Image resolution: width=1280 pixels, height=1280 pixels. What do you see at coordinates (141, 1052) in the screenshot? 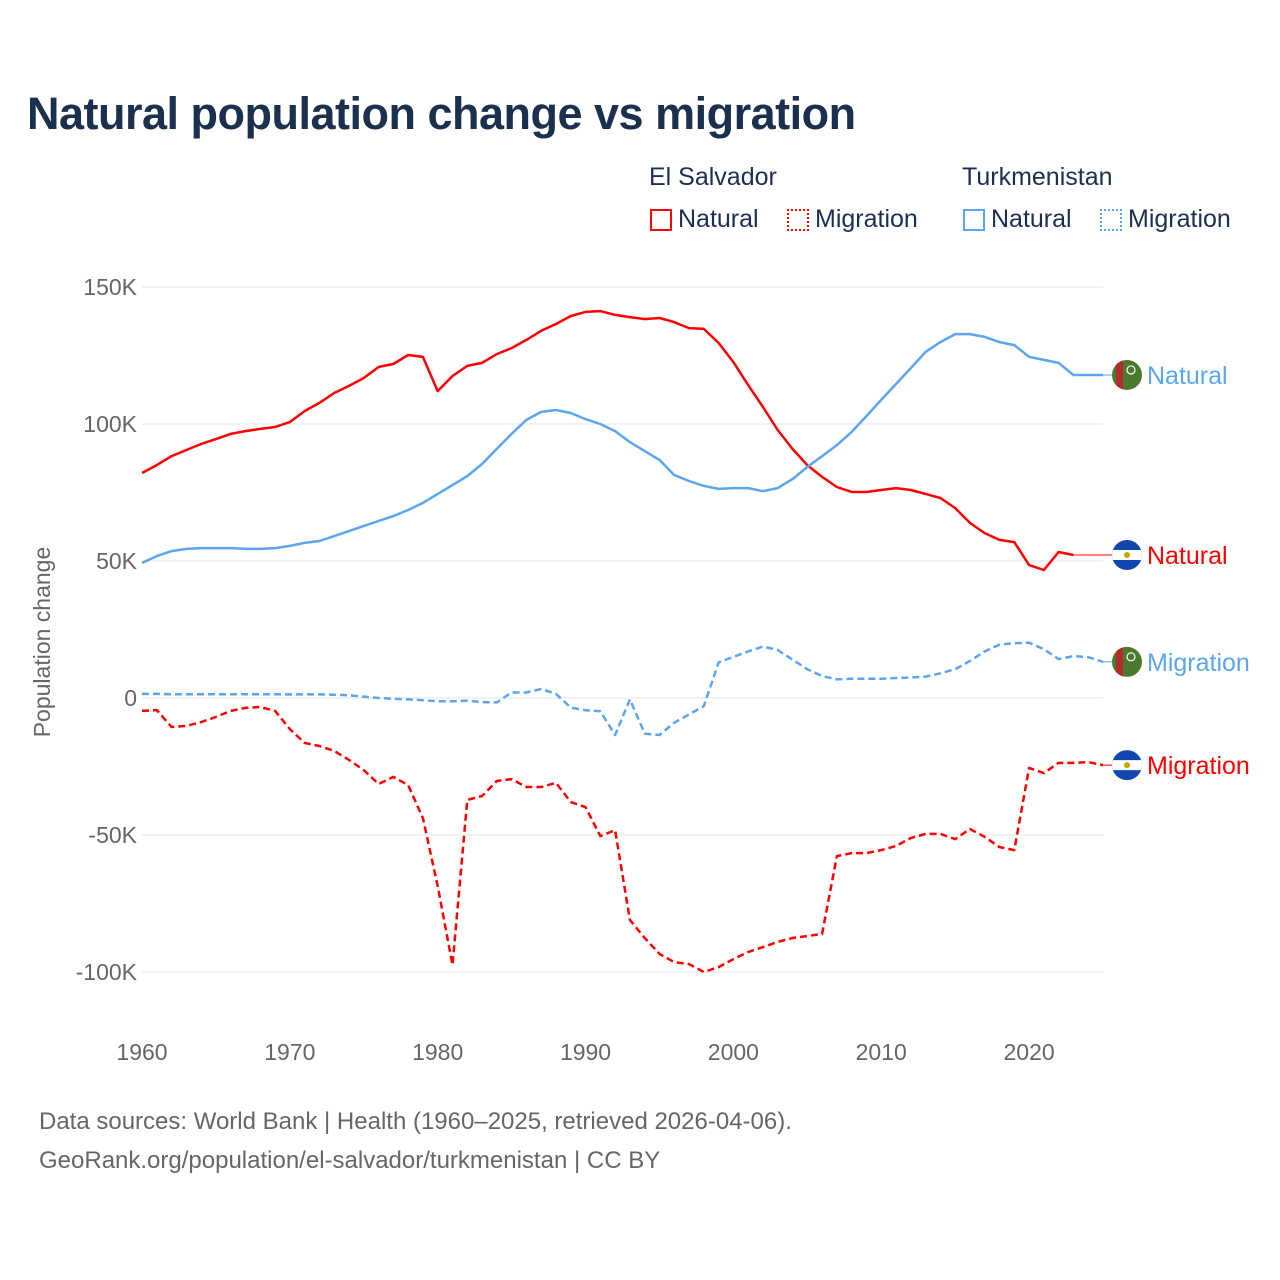
I see `x-tick-label: 1960` at bounding box center [141, 1052].